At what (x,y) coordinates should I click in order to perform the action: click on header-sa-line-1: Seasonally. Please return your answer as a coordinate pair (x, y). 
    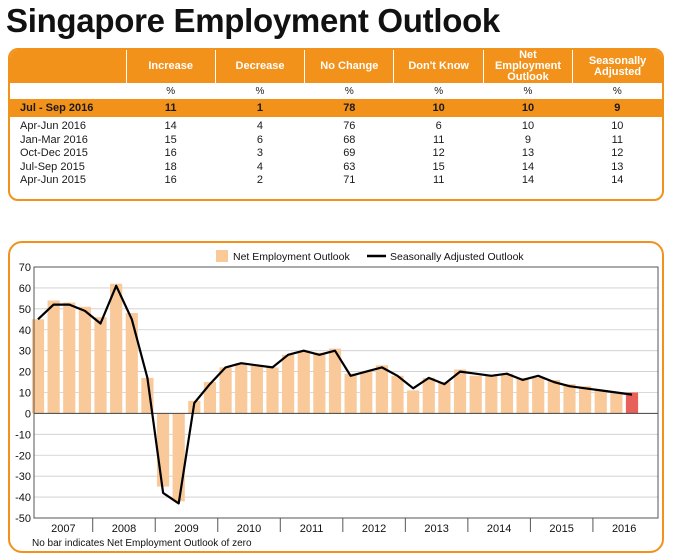
    Looking at the image, I should click on (617, 60).